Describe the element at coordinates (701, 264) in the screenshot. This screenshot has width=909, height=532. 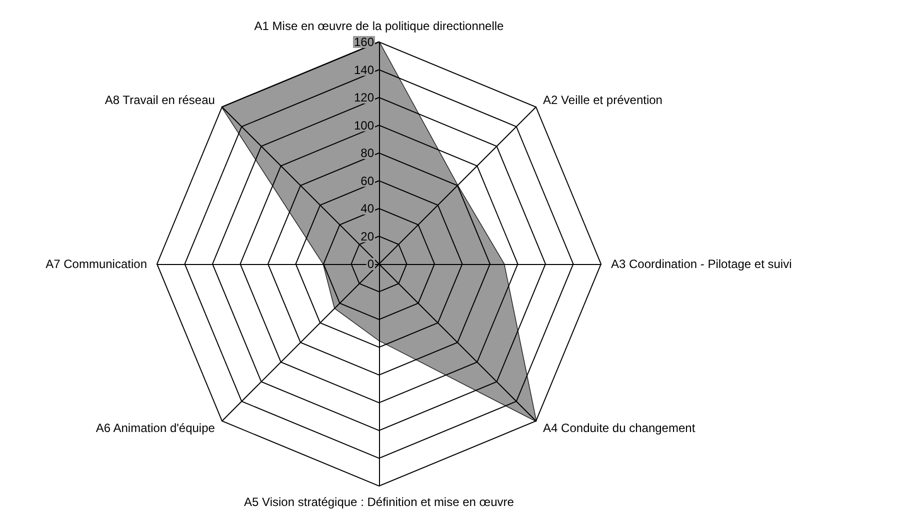
I see `spoke-label: A3 Coordination - Pilotage et suivi` at that location.